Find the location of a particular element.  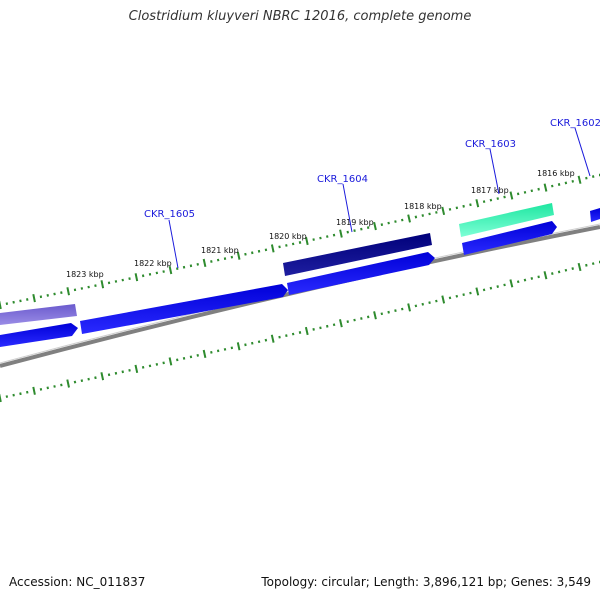

kbp-label-1818: 1818 kbp is located at coordinates (423, 206).